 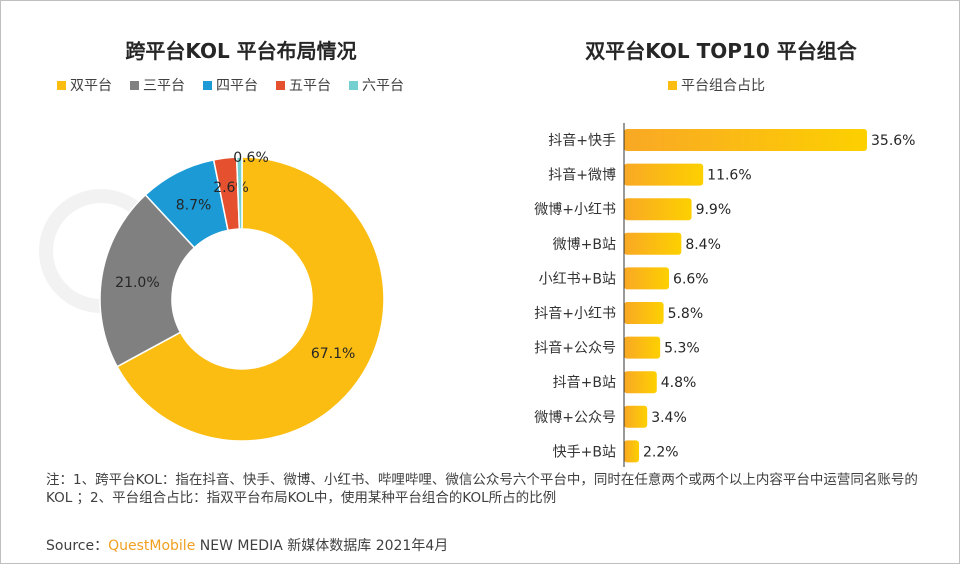 What do you see at coordinates (584, 244) in the screenshot?
I see `bar-category-3: 微博+B站` at bounding box center [584, 244].